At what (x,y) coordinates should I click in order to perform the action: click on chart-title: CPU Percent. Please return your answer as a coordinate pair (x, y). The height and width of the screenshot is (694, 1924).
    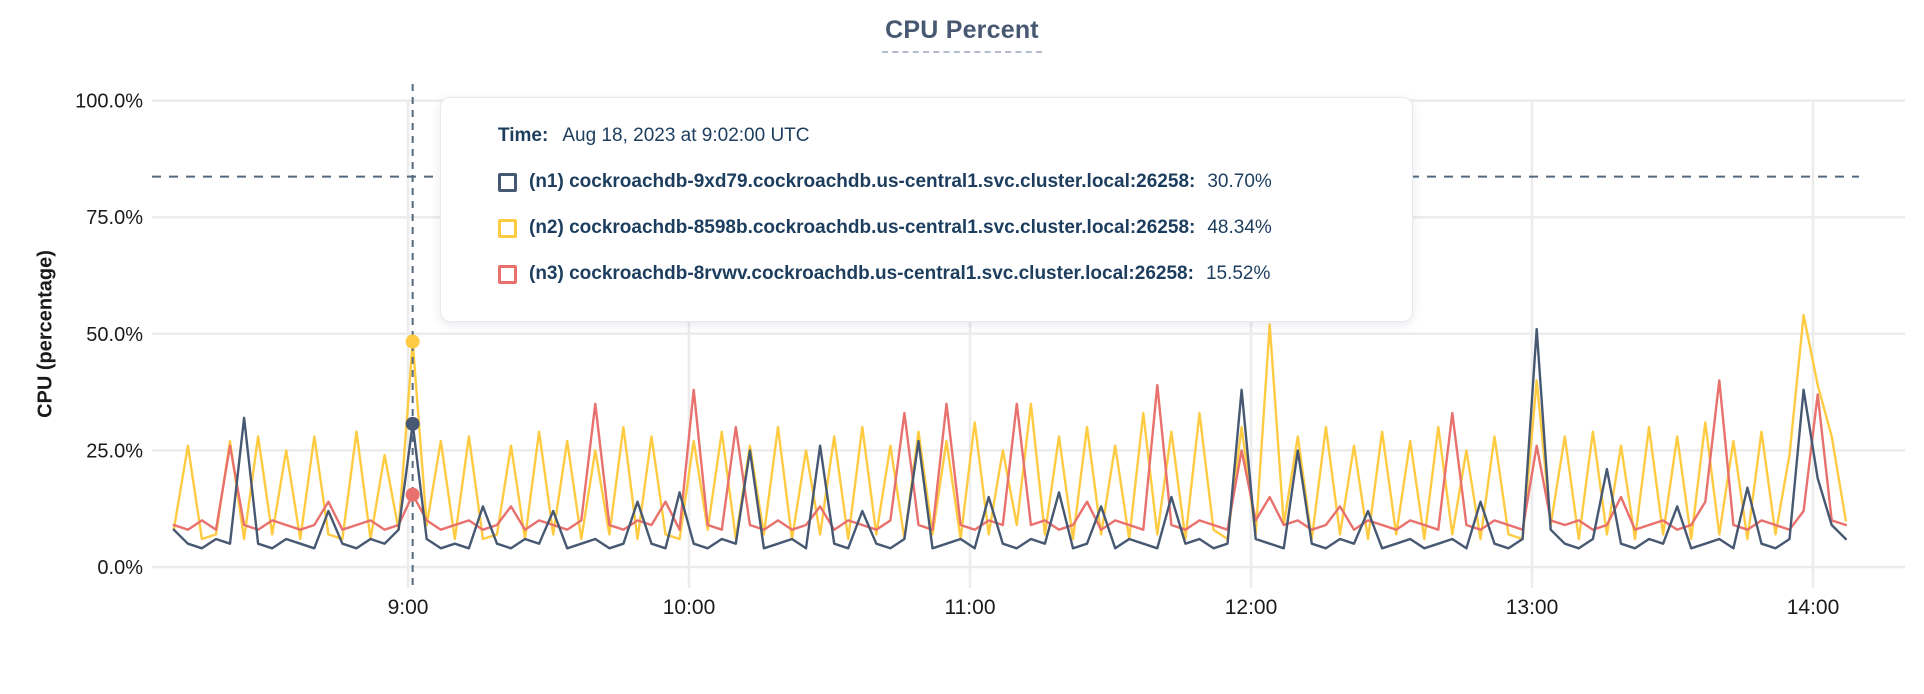
    Looking at the image, I should click on (962, 34).